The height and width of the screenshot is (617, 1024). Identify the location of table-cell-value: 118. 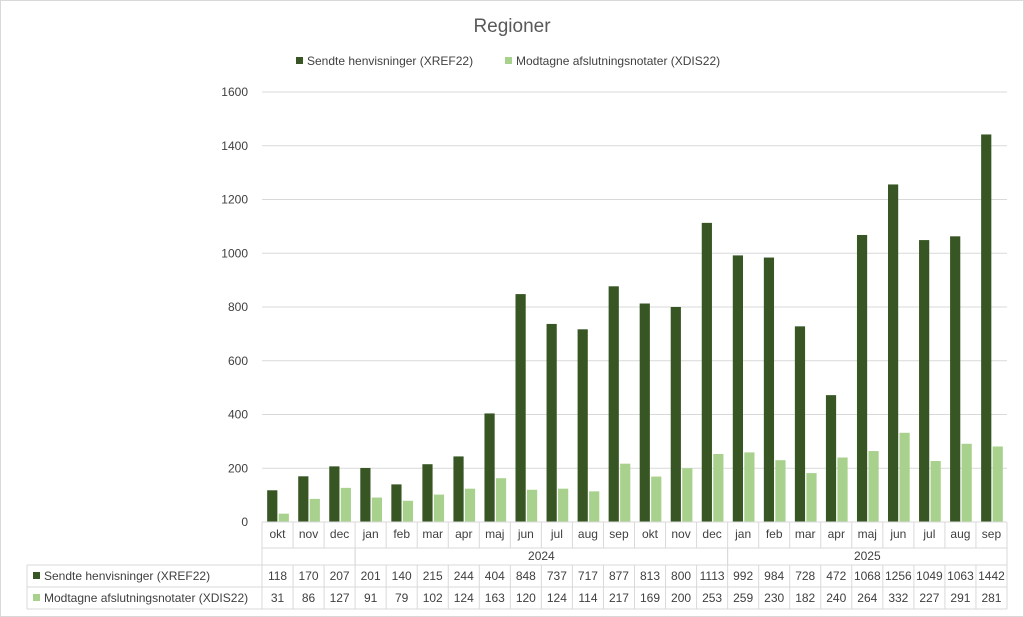
(277, 576).